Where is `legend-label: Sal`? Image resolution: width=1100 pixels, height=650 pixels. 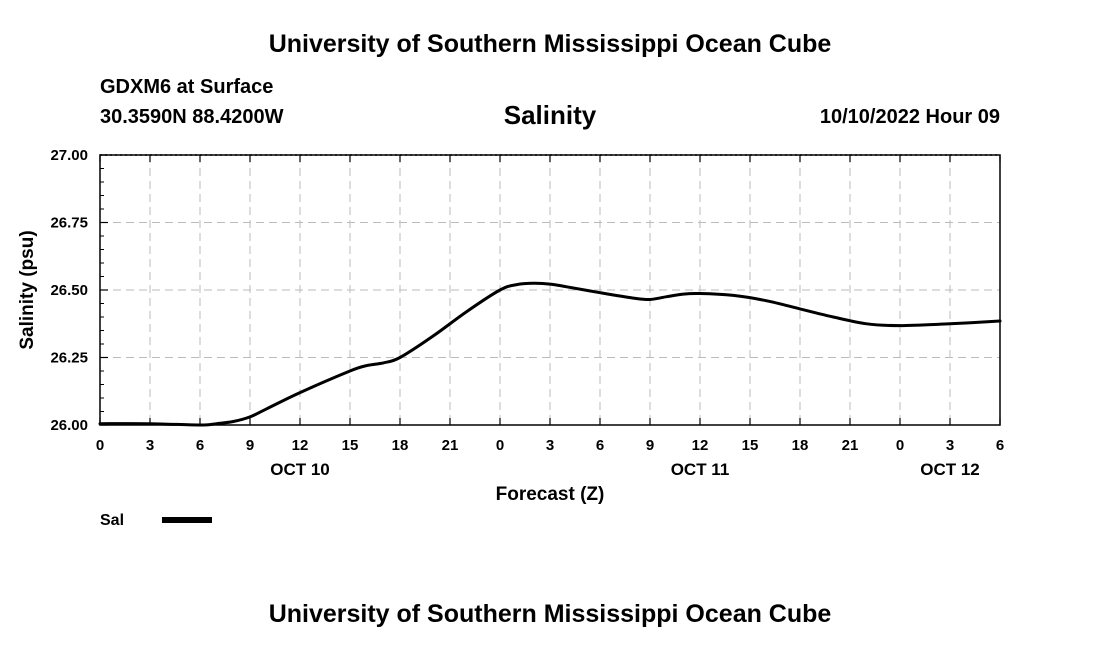 legend-label: Sal is located at coordinates (112, 520).